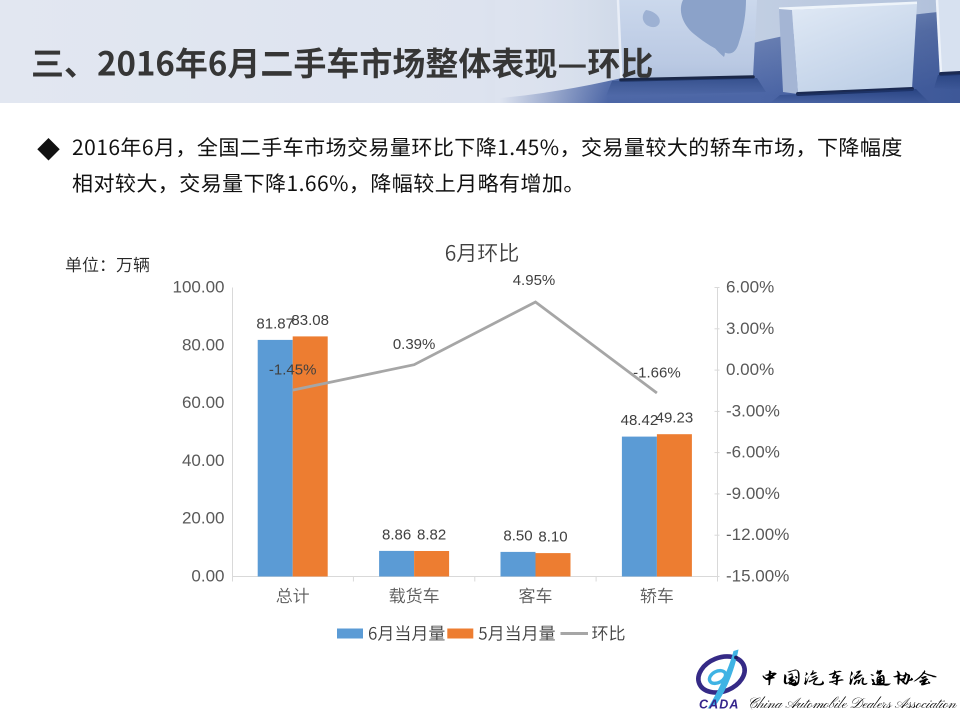 The width and height of the screenshot is (960, 720). I want to click on svg-text: 60.00, so click(203, 402).